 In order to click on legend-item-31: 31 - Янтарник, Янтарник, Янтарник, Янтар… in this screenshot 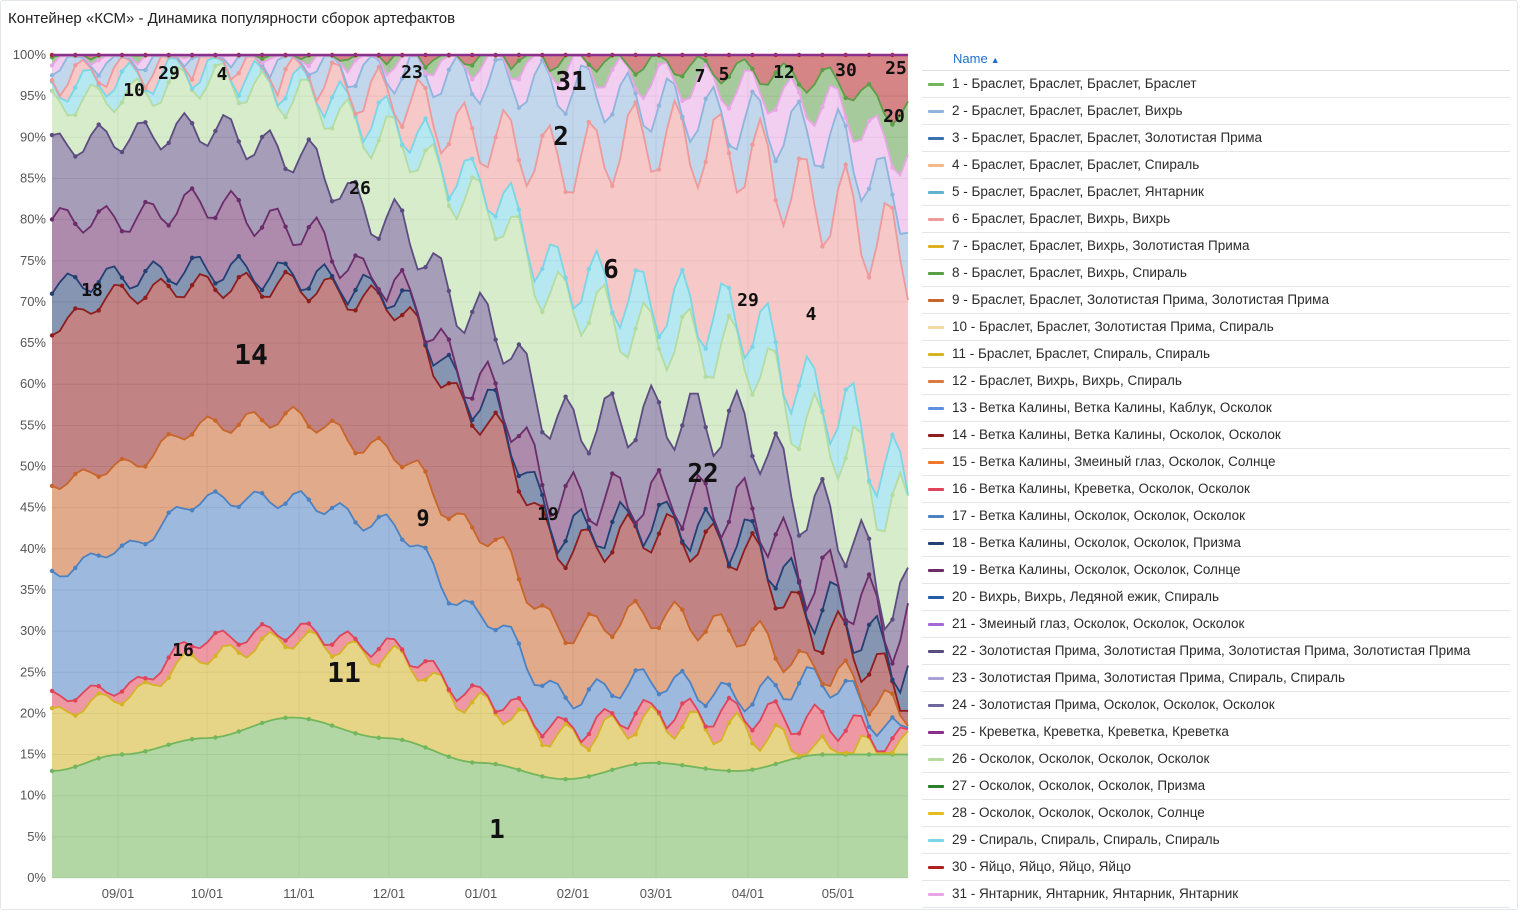, I will do `click(1216, 894)`.